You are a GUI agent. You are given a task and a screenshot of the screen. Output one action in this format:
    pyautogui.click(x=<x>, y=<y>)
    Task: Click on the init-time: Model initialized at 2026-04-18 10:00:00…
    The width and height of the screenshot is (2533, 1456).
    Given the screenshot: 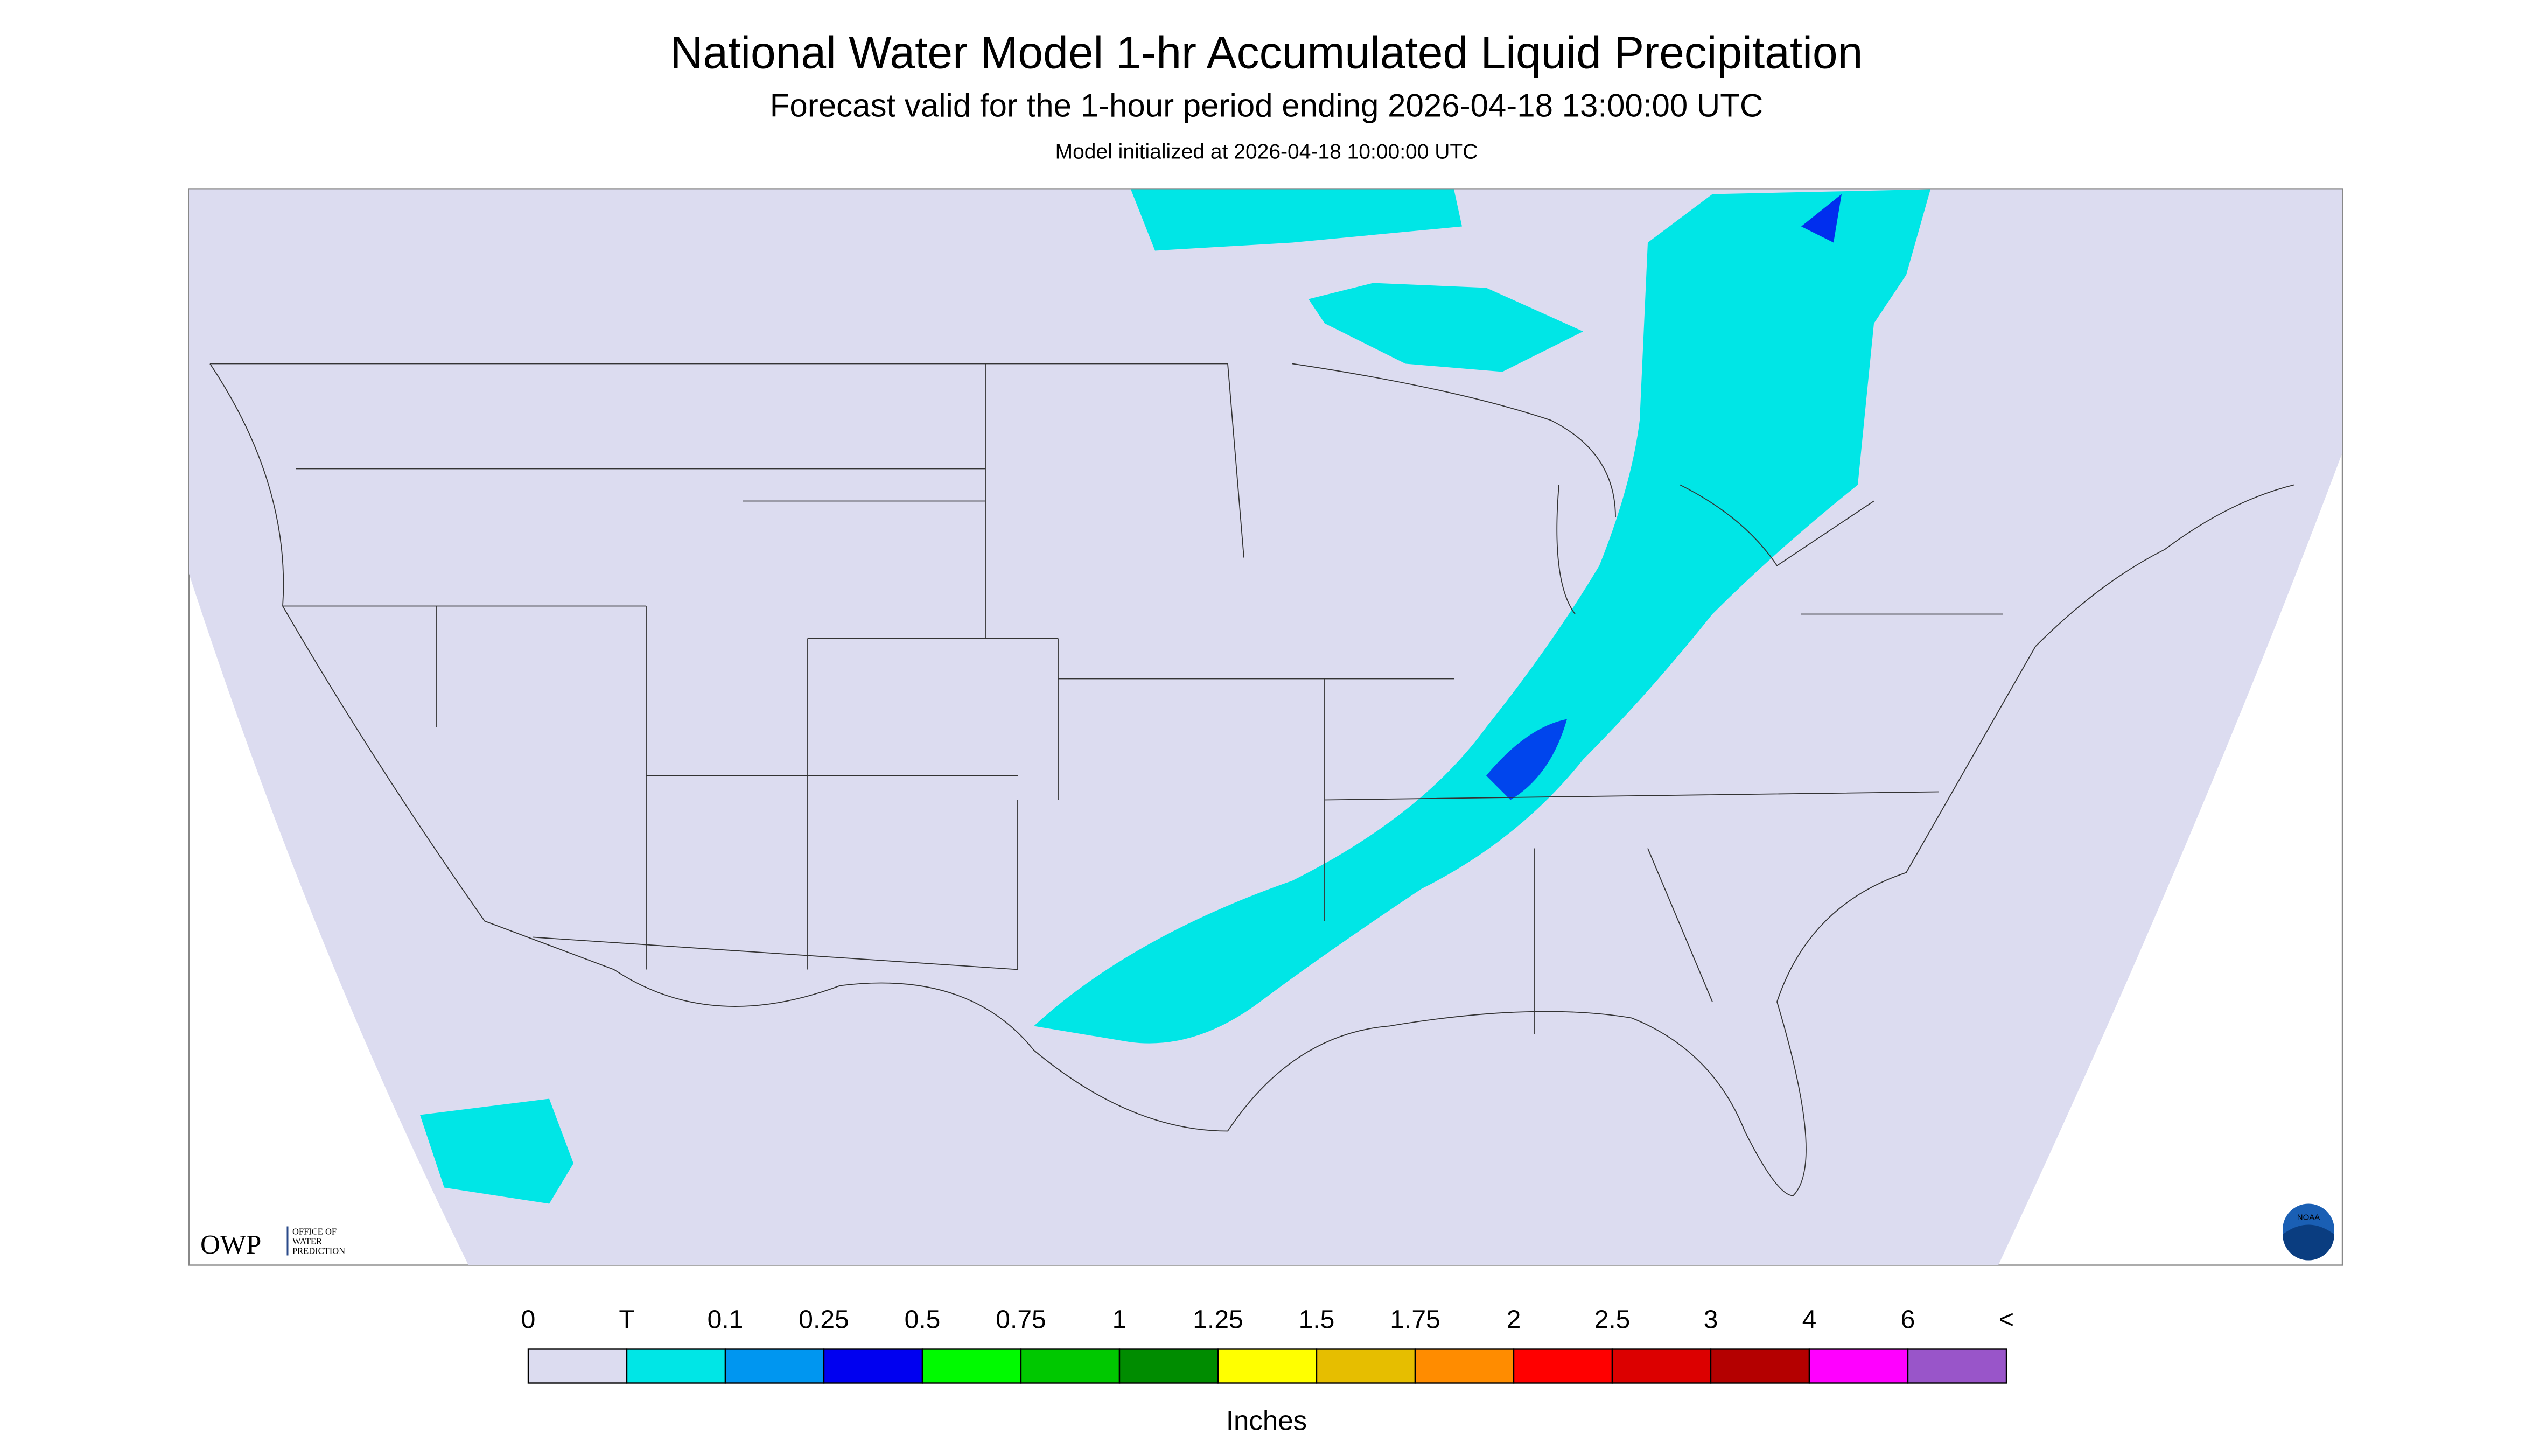 What is the action you would take?
    pyautogui.click(x=1266, y=152)
    